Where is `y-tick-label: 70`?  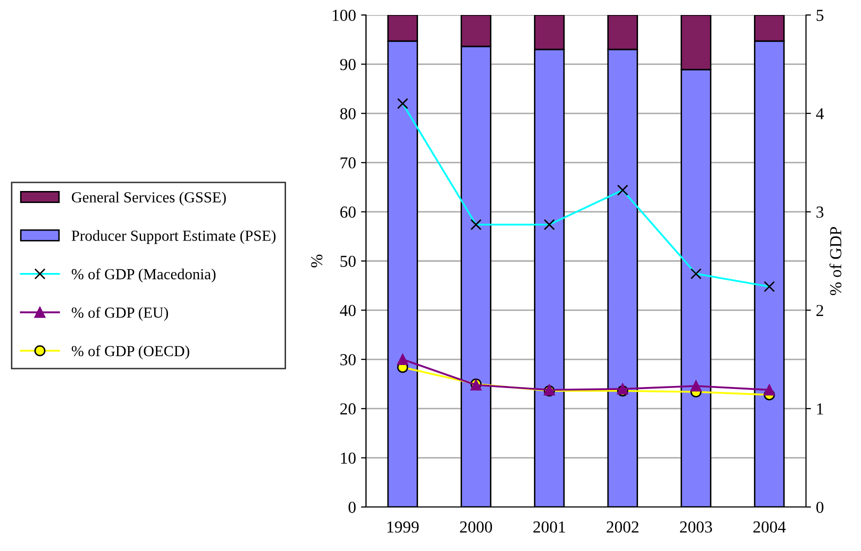
y-tick-label: 70 is located at coordinates (348, 163).